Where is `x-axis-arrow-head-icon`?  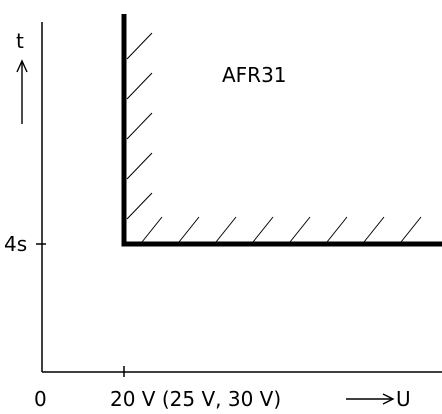
x-axis-arrow-head-icon is located at coordinates (388, 399).